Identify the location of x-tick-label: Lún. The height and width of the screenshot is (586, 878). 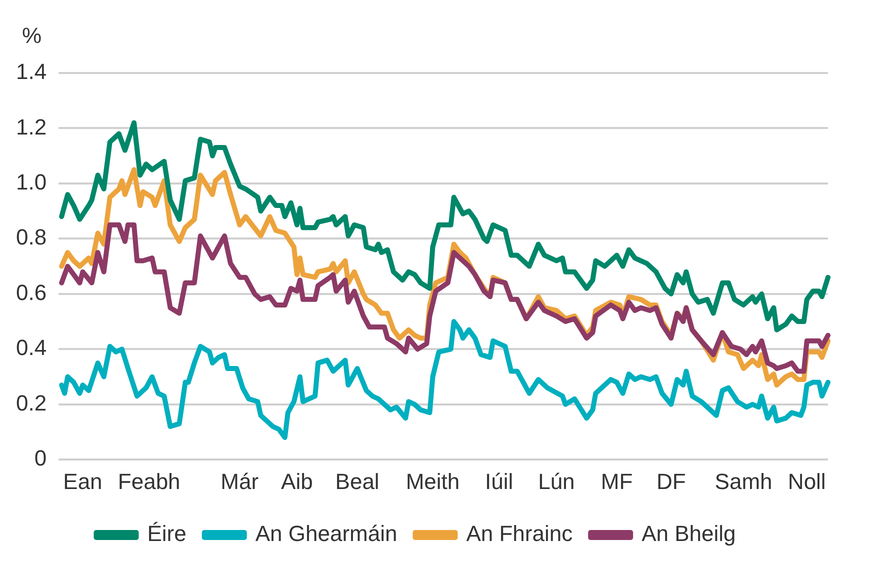
(556, 481).